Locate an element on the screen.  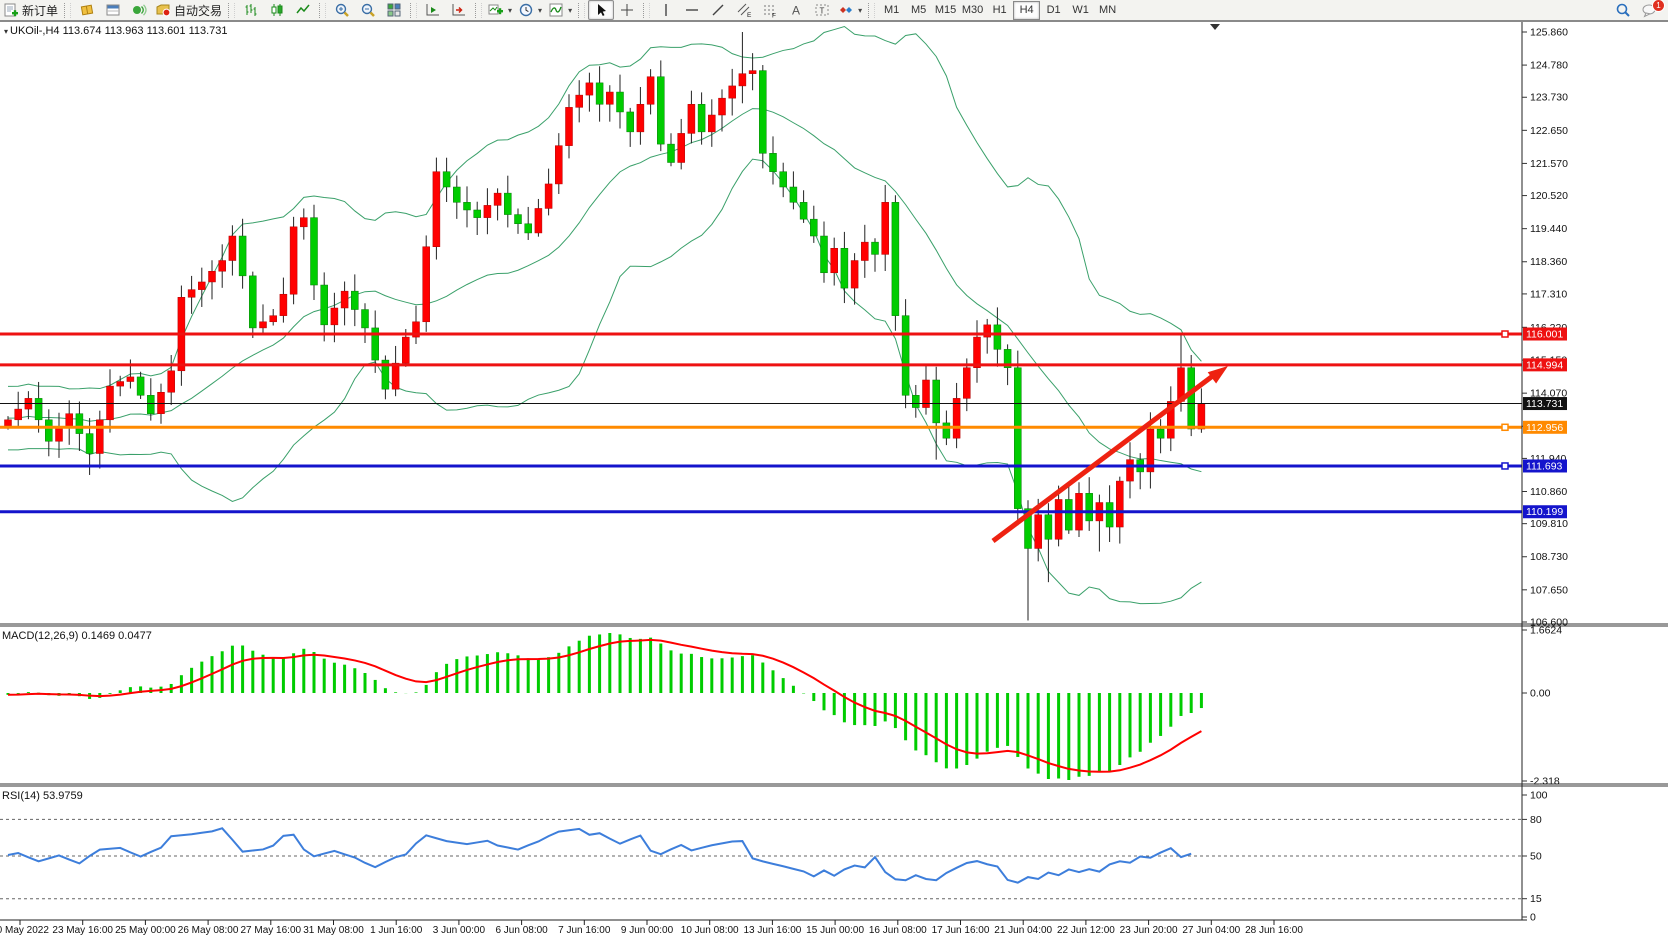
rsi-line is located at coordinates (599, 855).